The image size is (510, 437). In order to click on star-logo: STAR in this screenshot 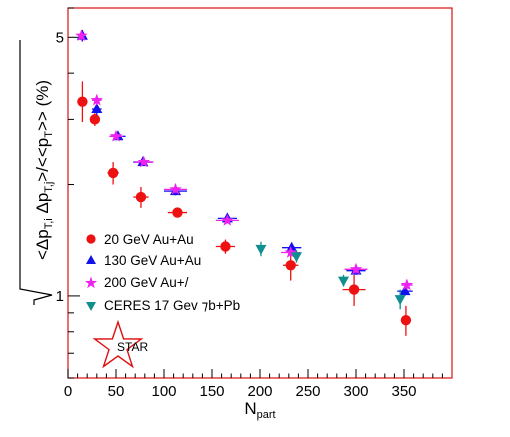, I will do `click(120, 344)`.